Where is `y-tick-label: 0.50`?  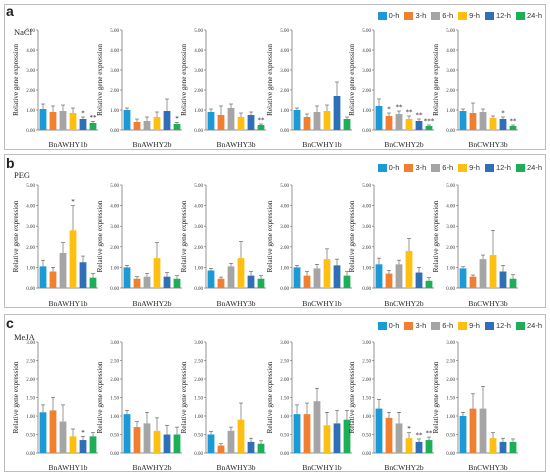
y-tick-label: 0.50 is located at coordinates (366, 436).